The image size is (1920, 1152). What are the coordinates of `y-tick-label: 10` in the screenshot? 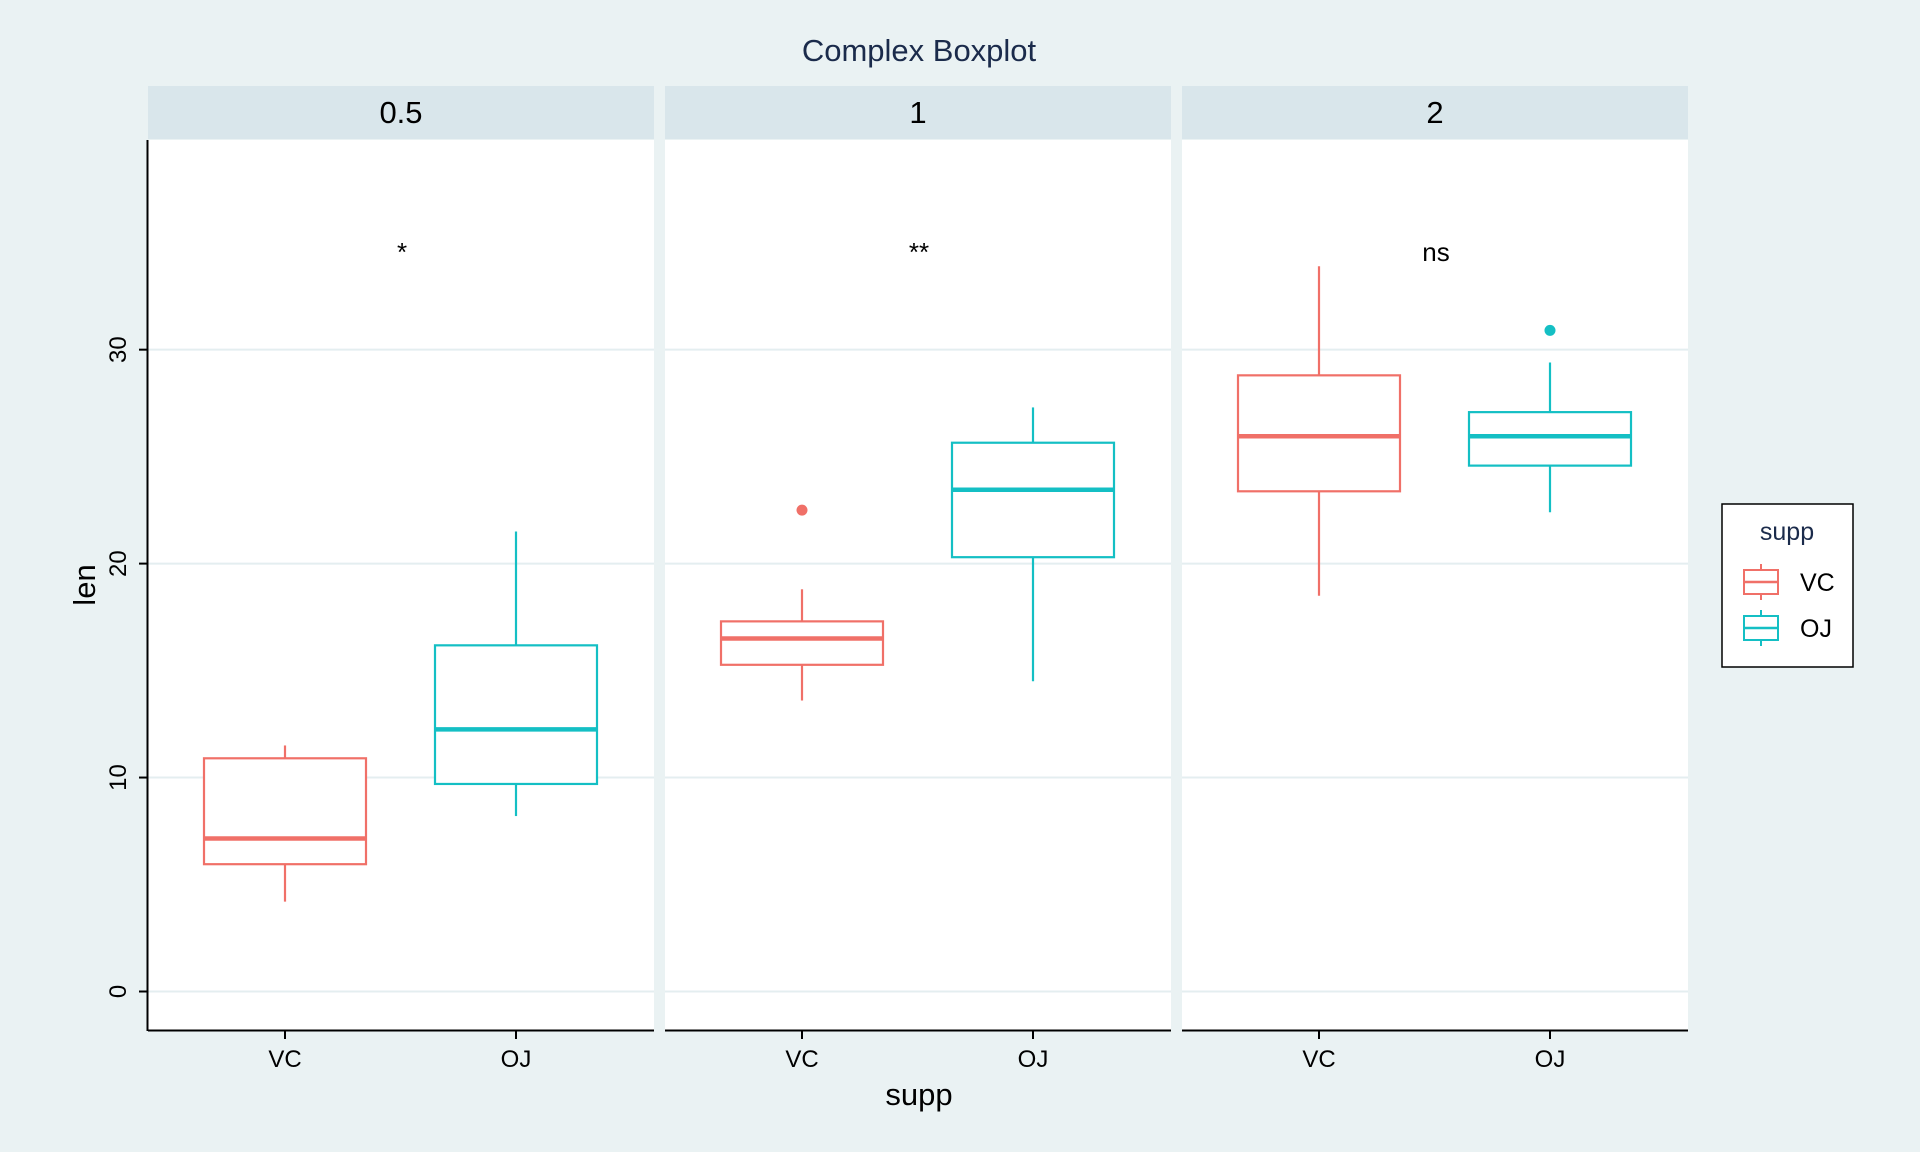 It's located at (118, 777).